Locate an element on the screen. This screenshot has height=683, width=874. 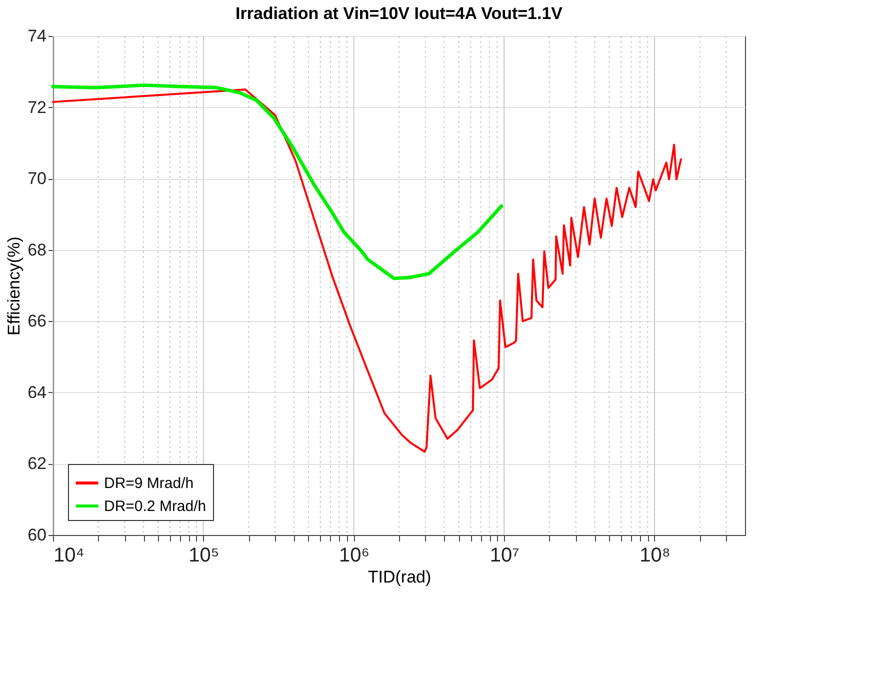
y-tick-label: 64 is located at coordinates (37, 392).